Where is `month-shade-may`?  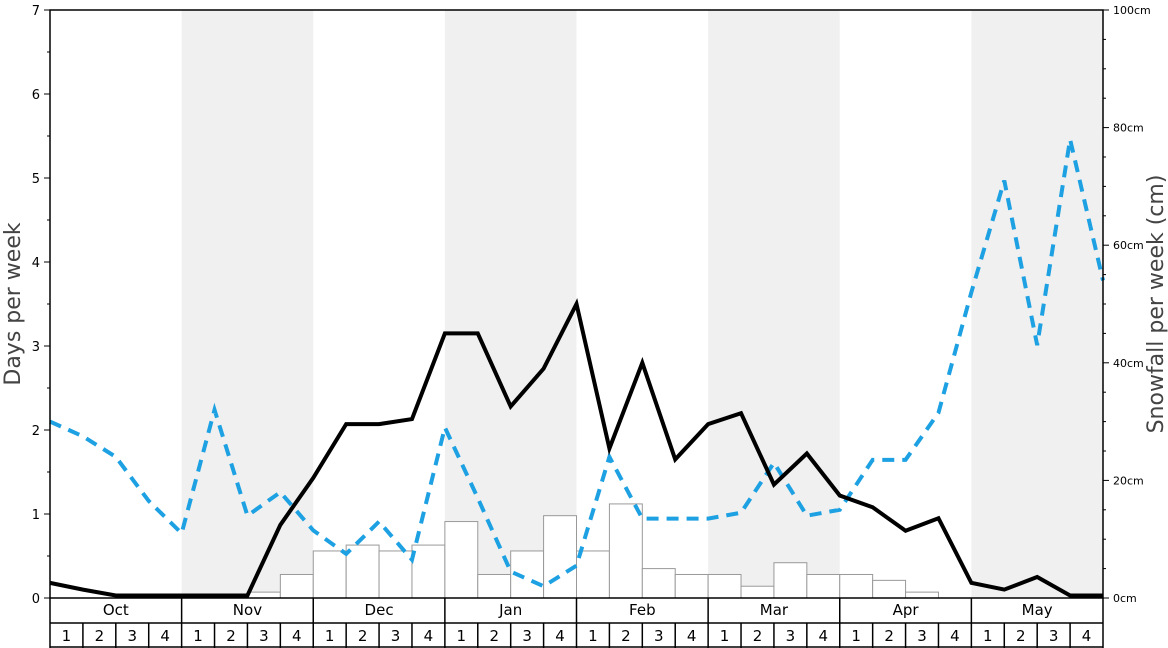
month-shade-may is located at coordinates (1037, 304).